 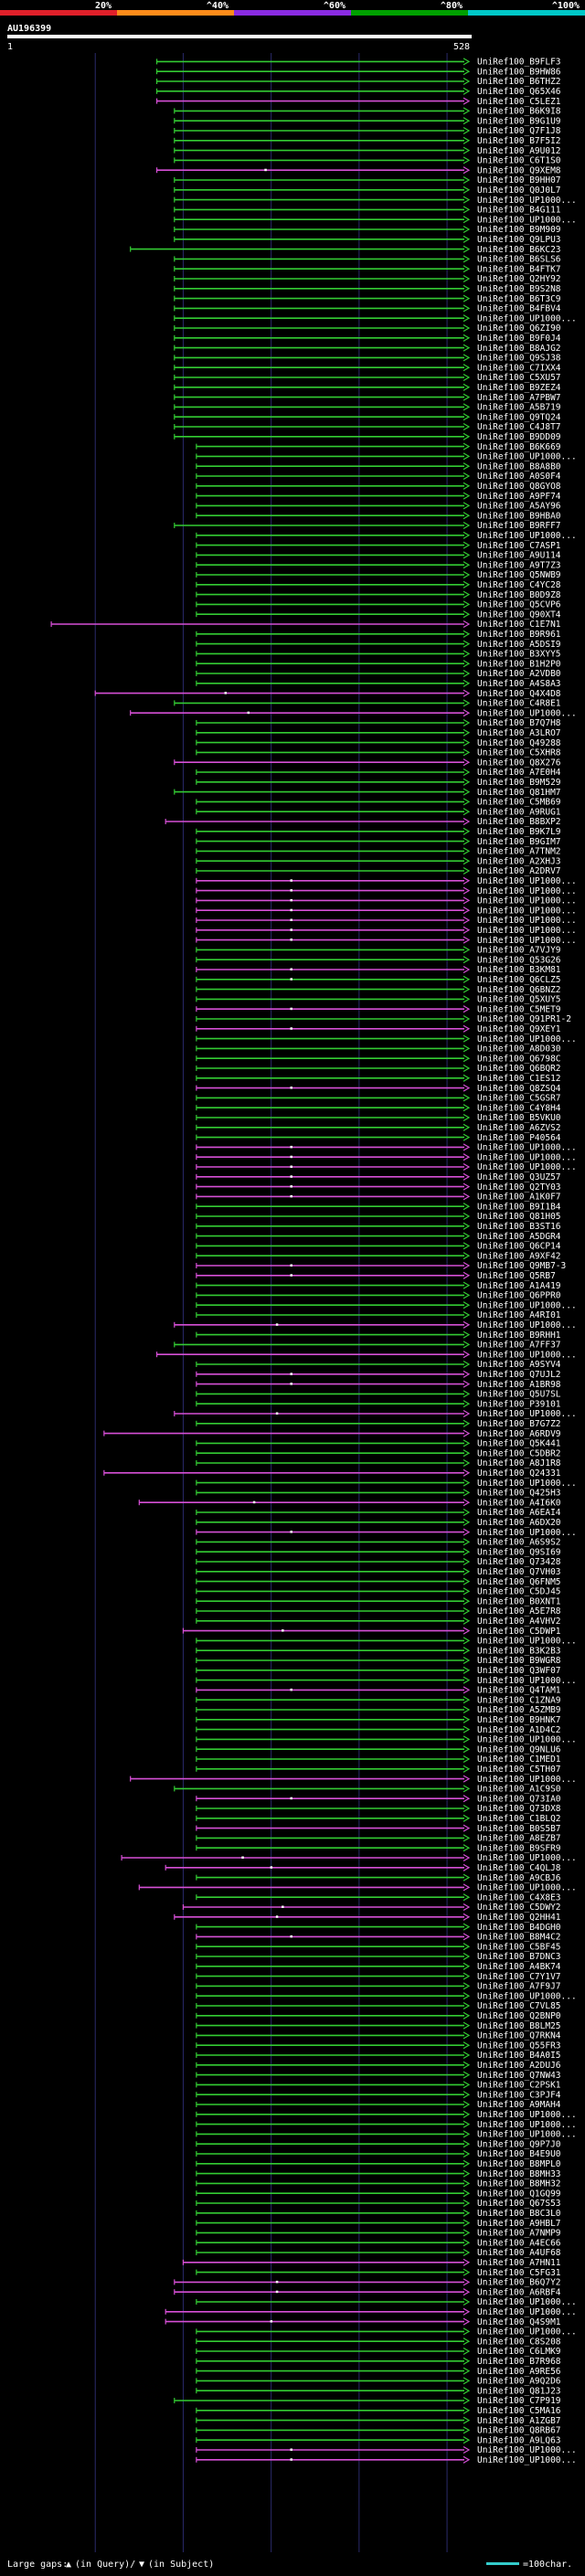 I want to click on hit-label: UniRef100_A0S0F4, so click(x=519, y=477).